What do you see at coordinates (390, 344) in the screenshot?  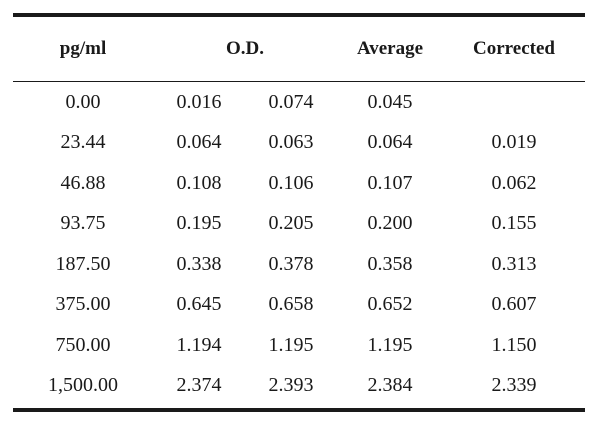 I see `cell-average: 1.195` at bounding box center [390, 344].